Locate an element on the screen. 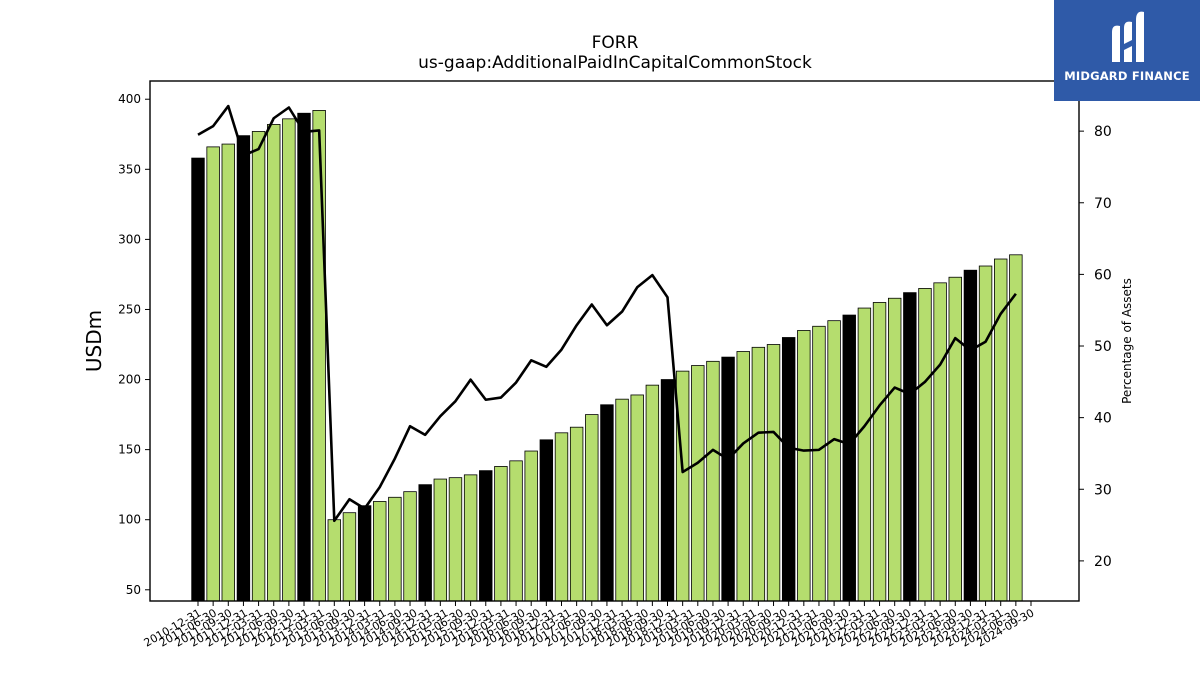 The height and width of the screenshot is (675, 1200). right-y-tick-label: 20 is located at coordinates (1103, 562).